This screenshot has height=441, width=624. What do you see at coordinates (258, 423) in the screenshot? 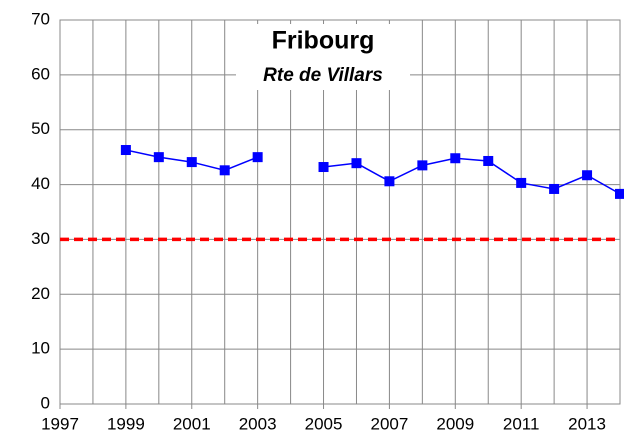
I see `x-tick-label: 2003` at bounding box center [258, 423].